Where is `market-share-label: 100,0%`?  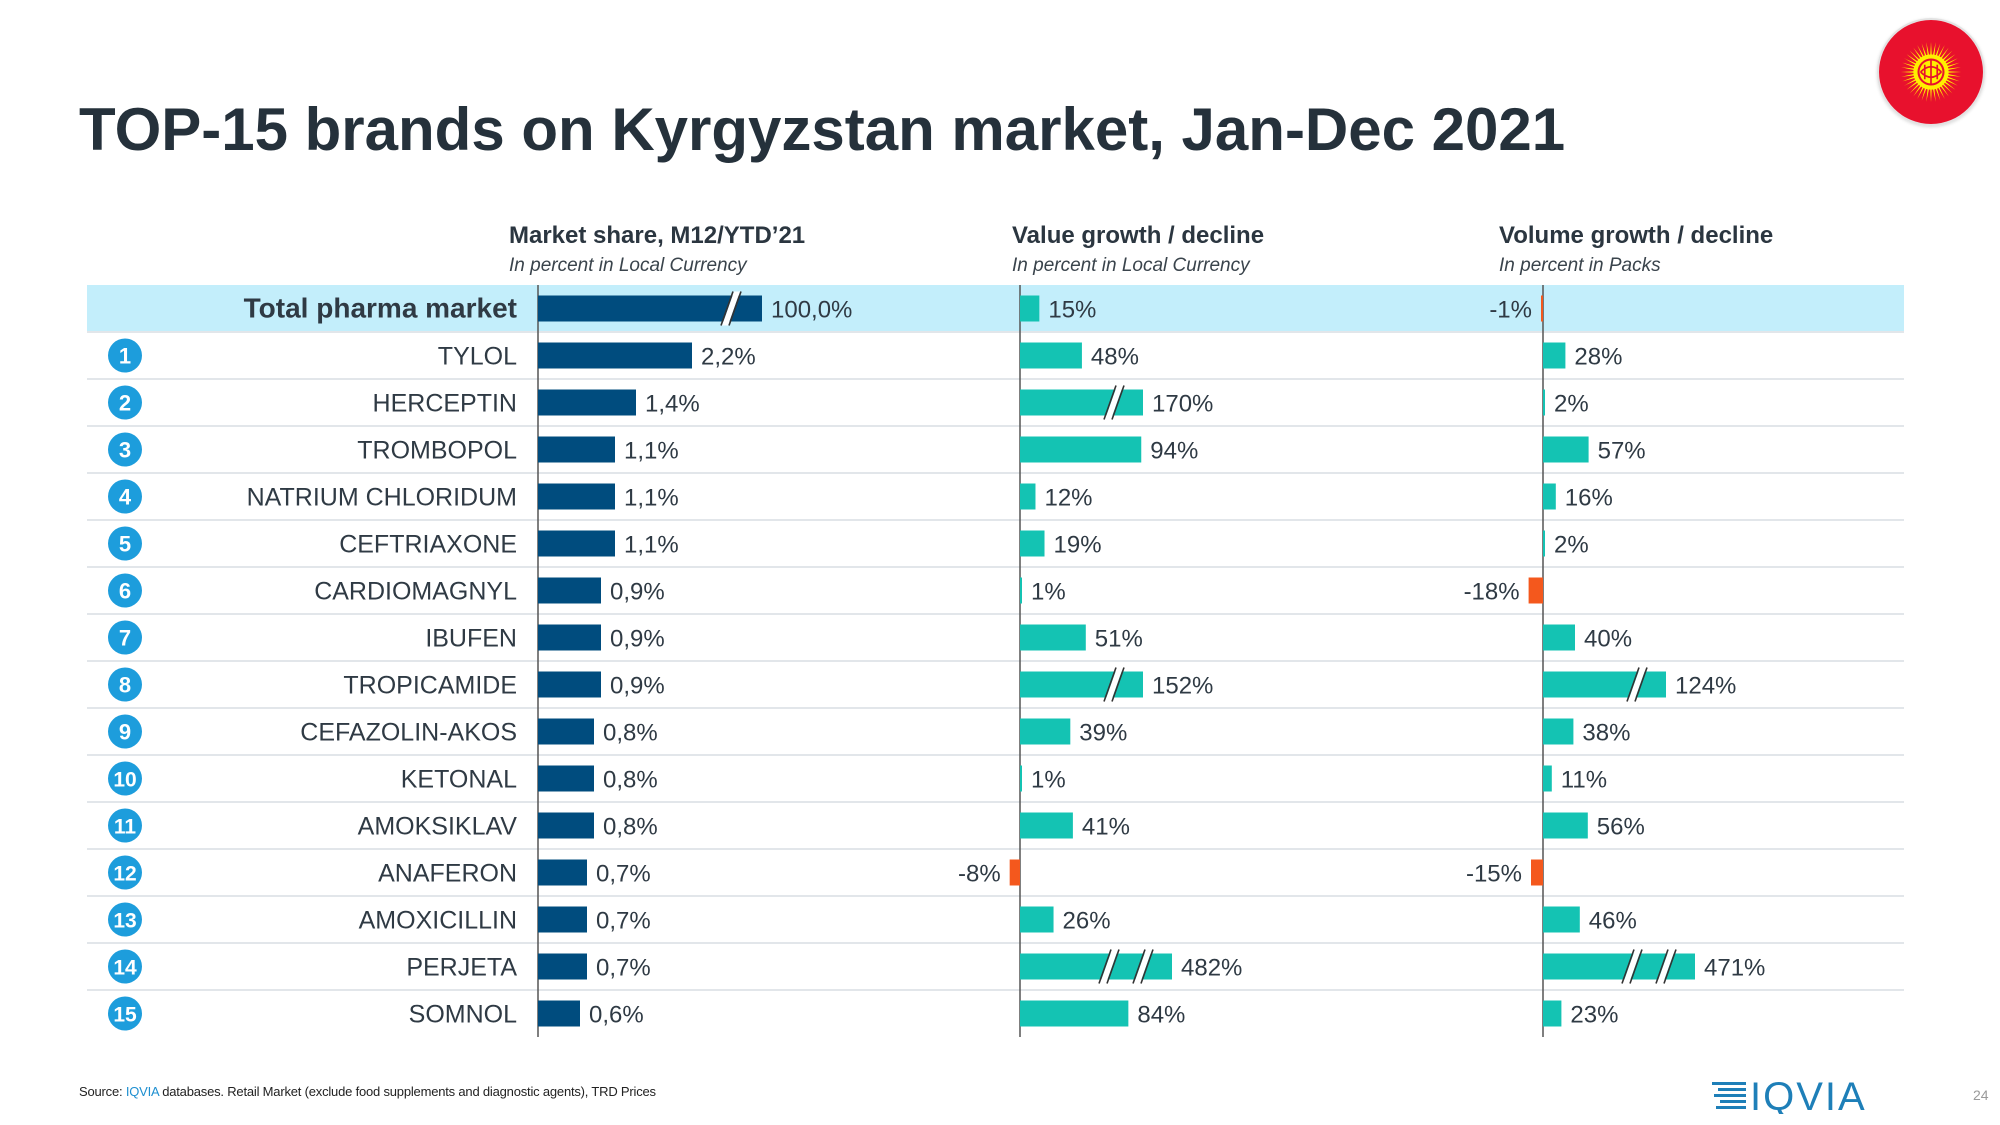
market-share-label: 100,0% is located at coordinates (811, 310).